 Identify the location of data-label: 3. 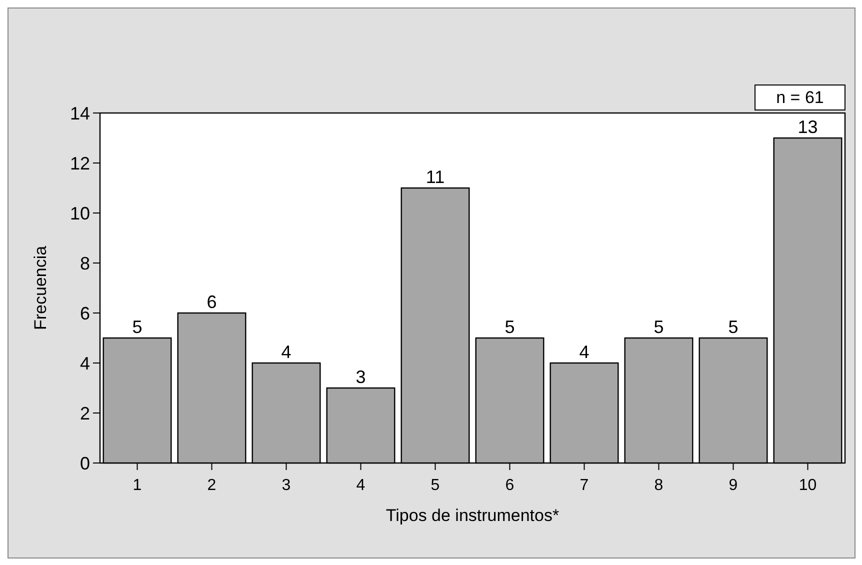
(361, 377).